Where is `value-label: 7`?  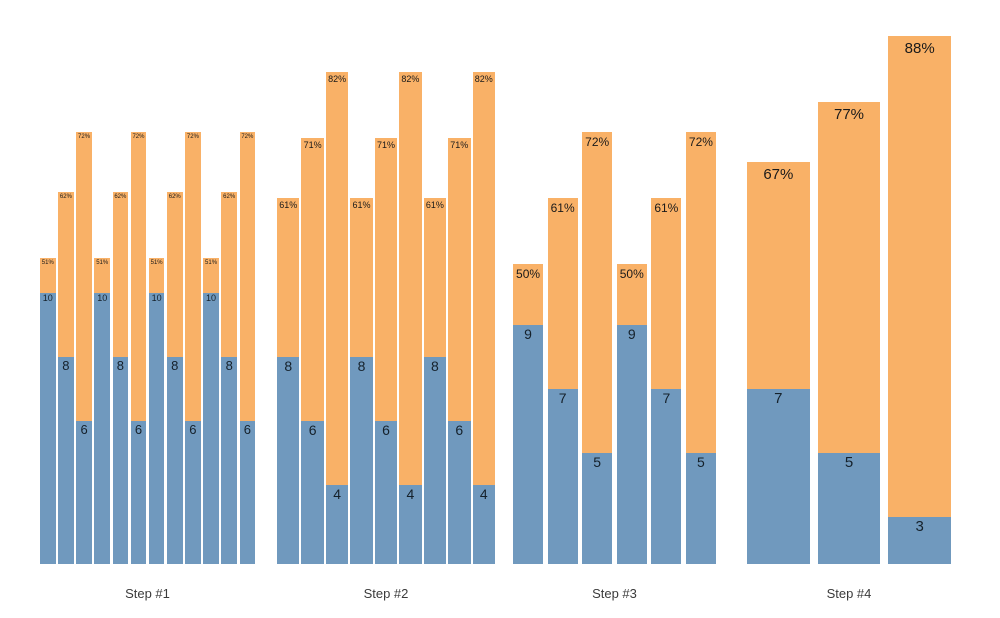
value-label: 7 is located at coordinates (562, 397).